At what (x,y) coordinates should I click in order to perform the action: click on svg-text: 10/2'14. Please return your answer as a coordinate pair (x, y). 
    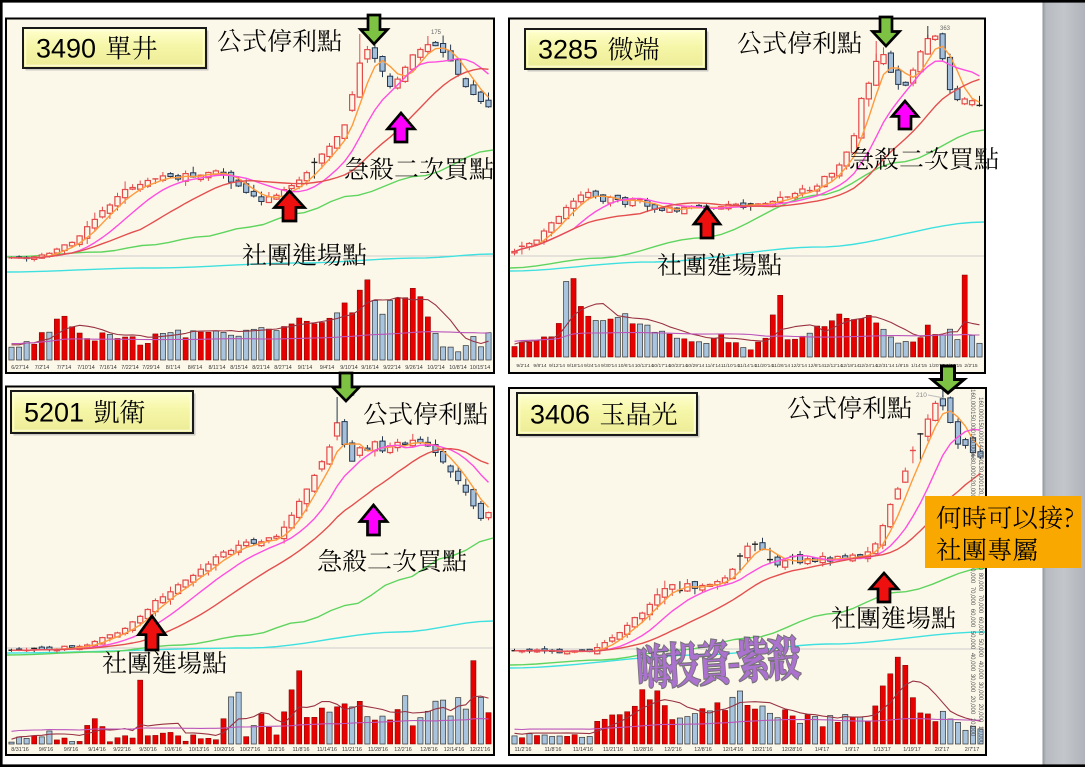
    Looking at the image, I should click on (436, 368).